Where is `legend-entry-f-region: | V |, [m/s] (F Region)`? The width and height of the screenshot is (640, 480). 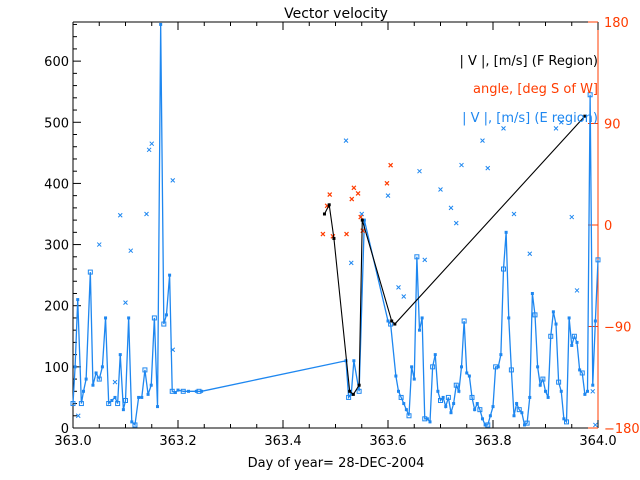 legend-entry-f-region: | V |, [m/s] (F Region) is located at coordinates (528, 61).